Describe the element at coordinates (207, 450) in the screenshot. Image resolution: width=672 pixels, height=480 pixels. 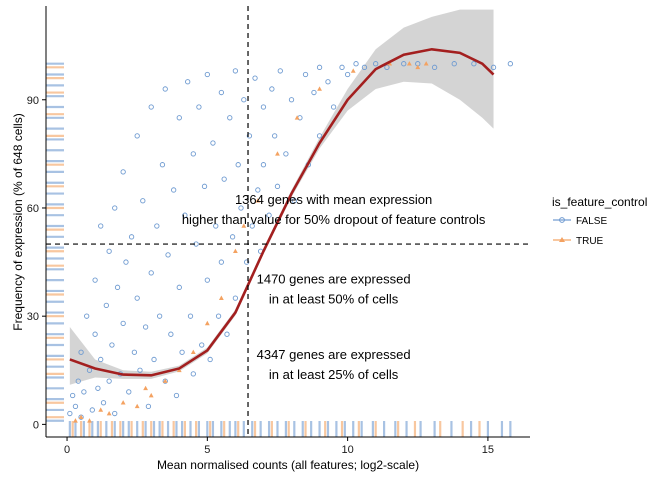
I see `x-tick-label: 5` at that location.